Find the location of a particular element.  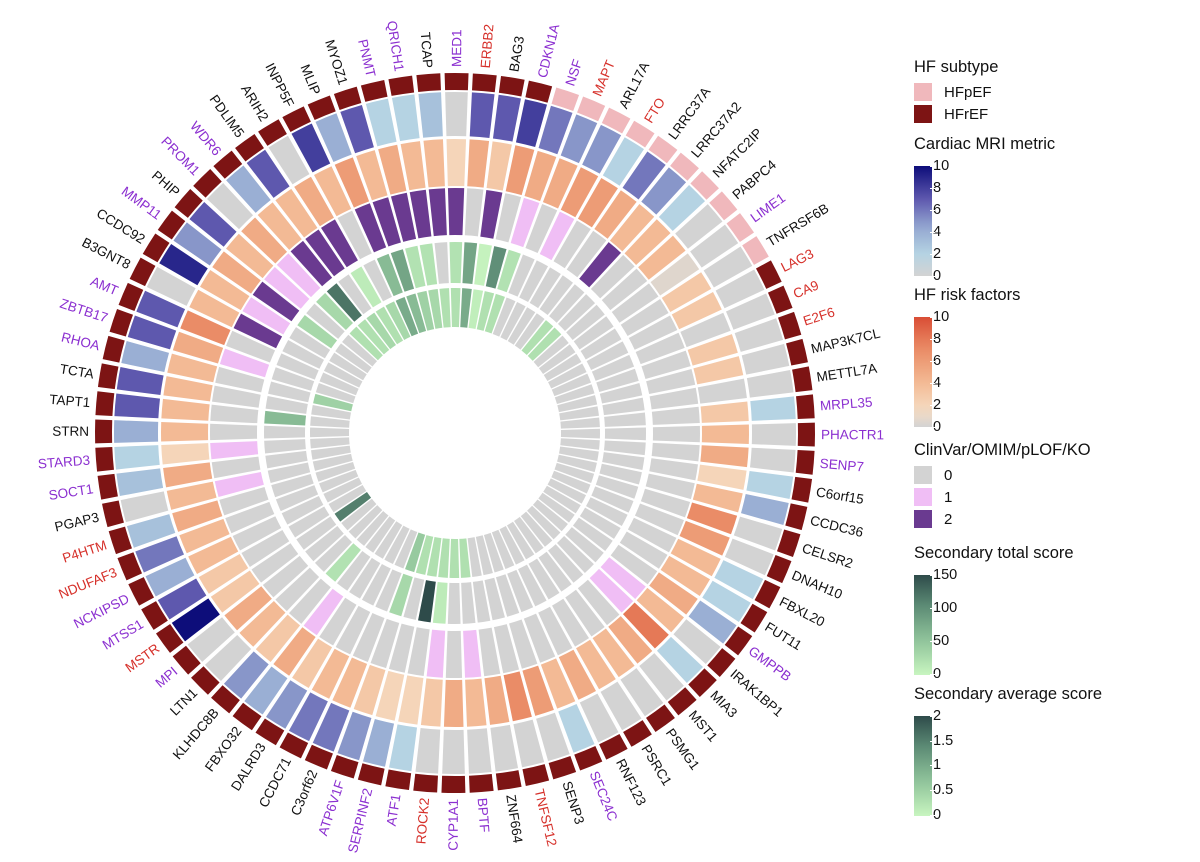

cell-clin-pdlim5 is located at coordinates (325, 253).